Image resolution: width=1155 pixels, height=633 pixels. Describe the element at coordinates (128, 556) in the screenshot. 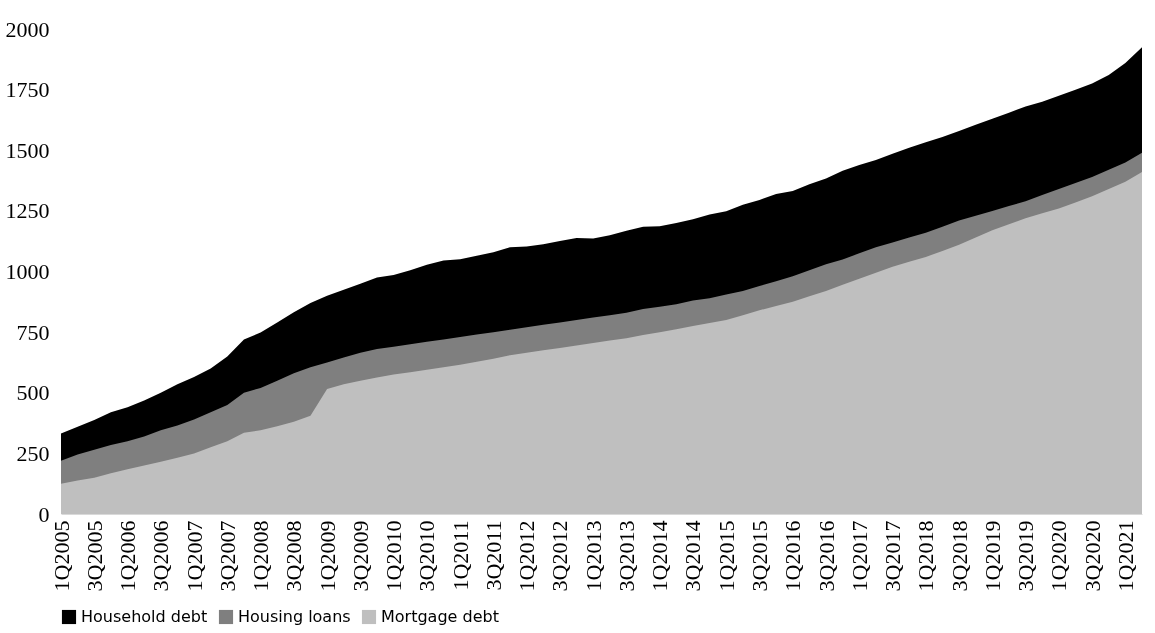

I see `x-tick-label: 1Q2006` at that location.